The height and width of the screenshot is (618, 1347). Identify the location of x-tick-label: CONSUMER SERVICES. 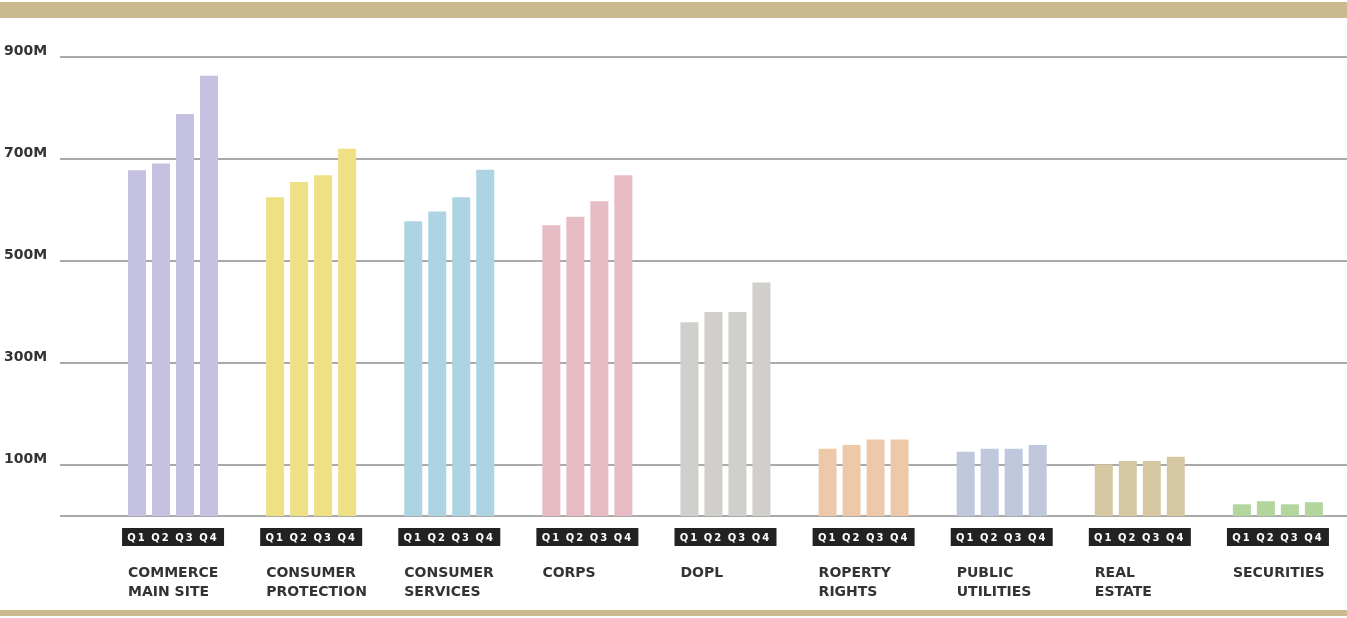
(449, 581).